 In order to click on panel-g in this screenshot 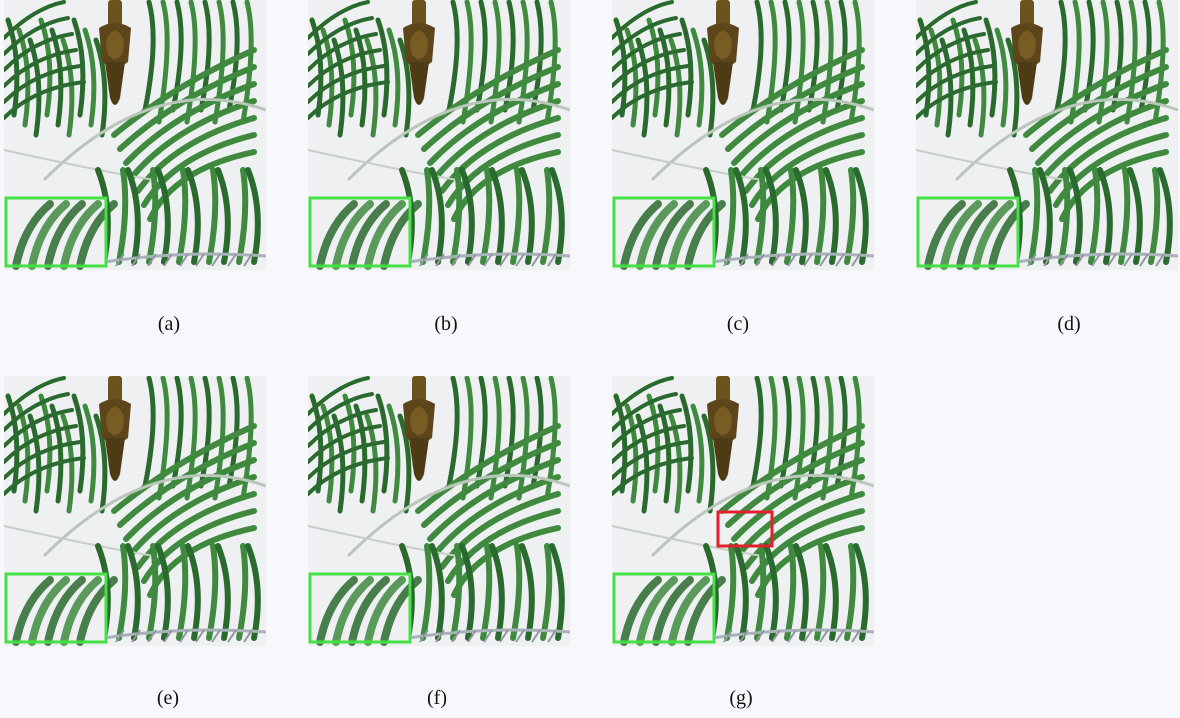, I will do `click(743, 511)`.